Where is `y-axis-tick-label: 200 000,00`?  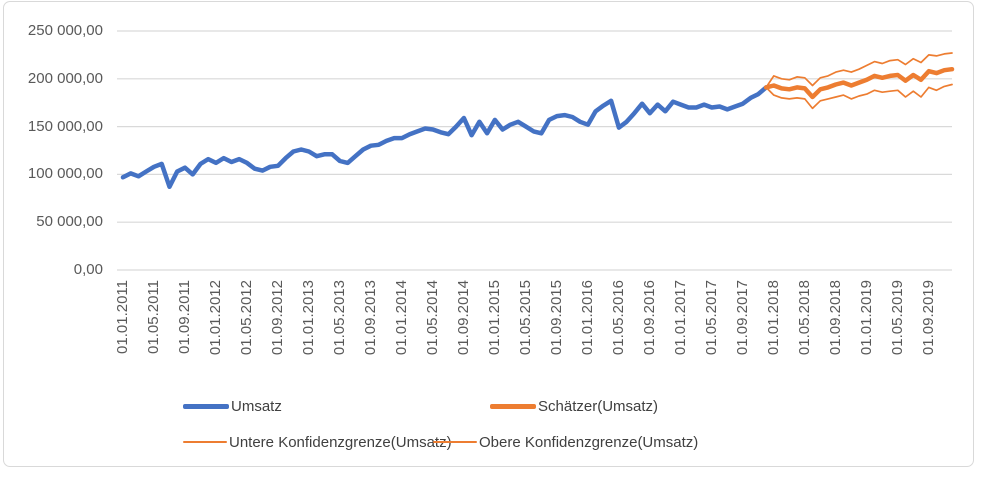 y-axis-tick-label: 200 000,00 is located at coordinates (65, 78).